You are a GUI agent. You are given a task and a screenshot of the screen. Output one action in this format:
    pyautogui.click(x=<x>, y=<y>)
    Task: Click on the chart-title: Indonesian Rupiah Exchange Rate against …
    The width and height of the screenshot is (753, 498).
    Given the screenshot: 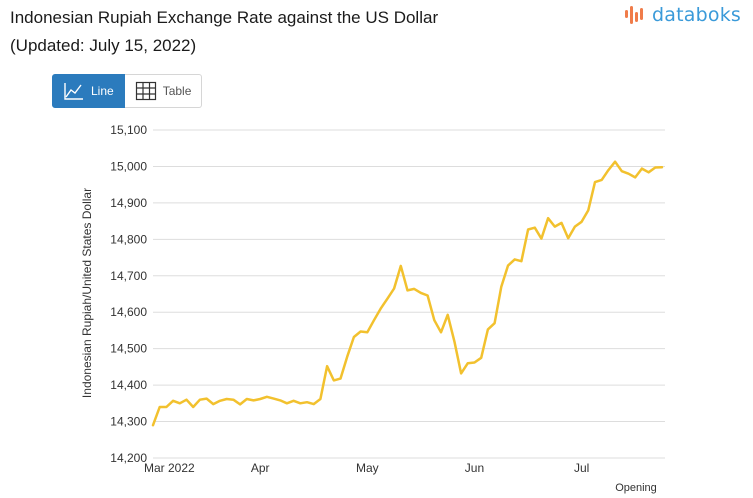 What is the action you would take?
    pyautogui.click(x=290, y=32)
    